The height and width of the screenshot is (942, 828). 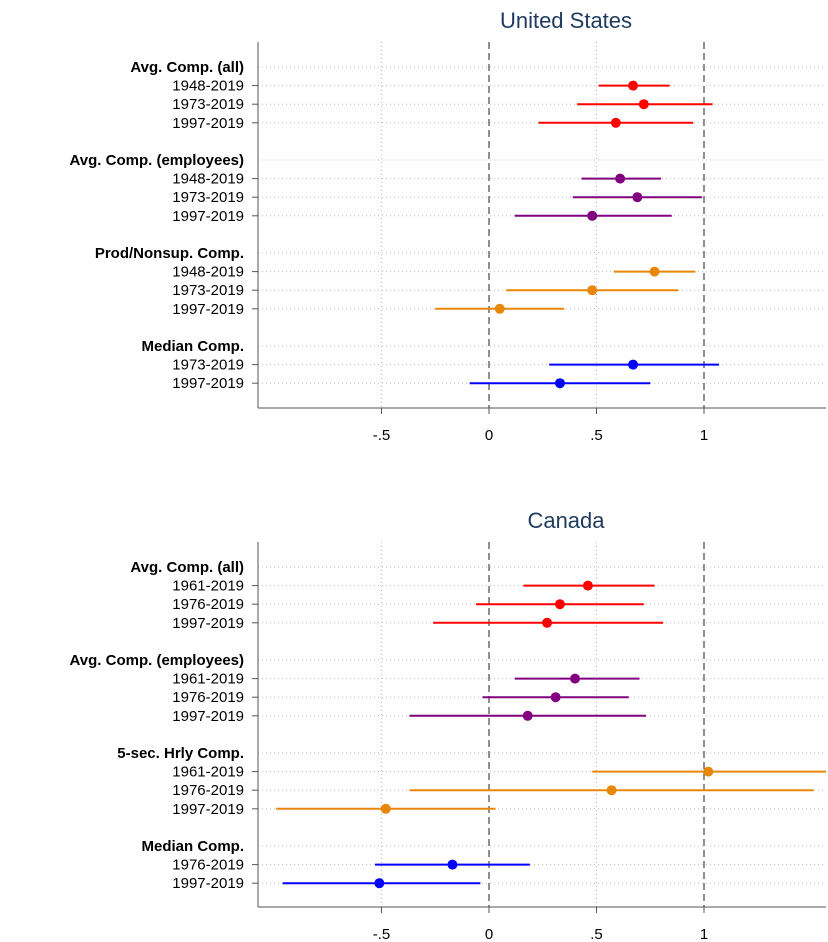 What do you see at coordinates (566, 520) in the screenshot?
I see `panel-title: Canada` at bounding box center [566, 520].